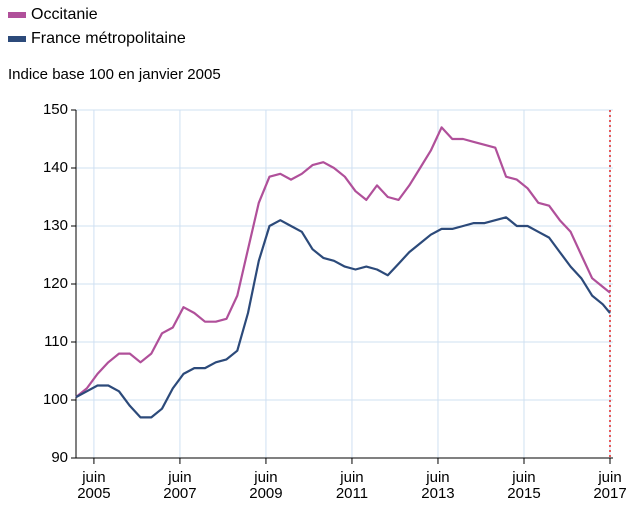  Describe the element at coordinates (610, 485) in the screenshot. I see `x-tick-label: juin 2017` at that location.